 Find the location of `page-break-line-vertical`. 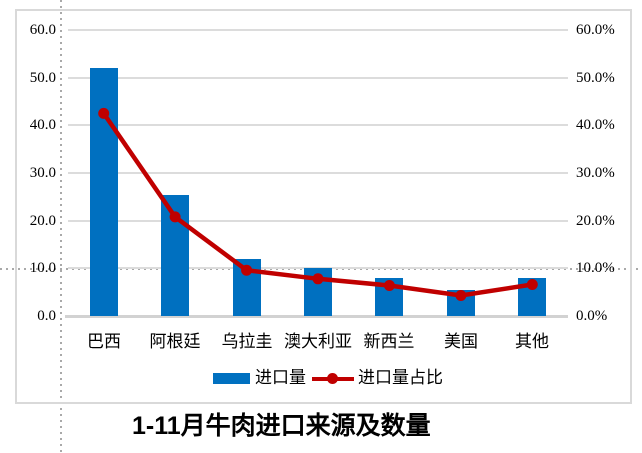

page-break-line-vertical is located at coordinates (61, 226).